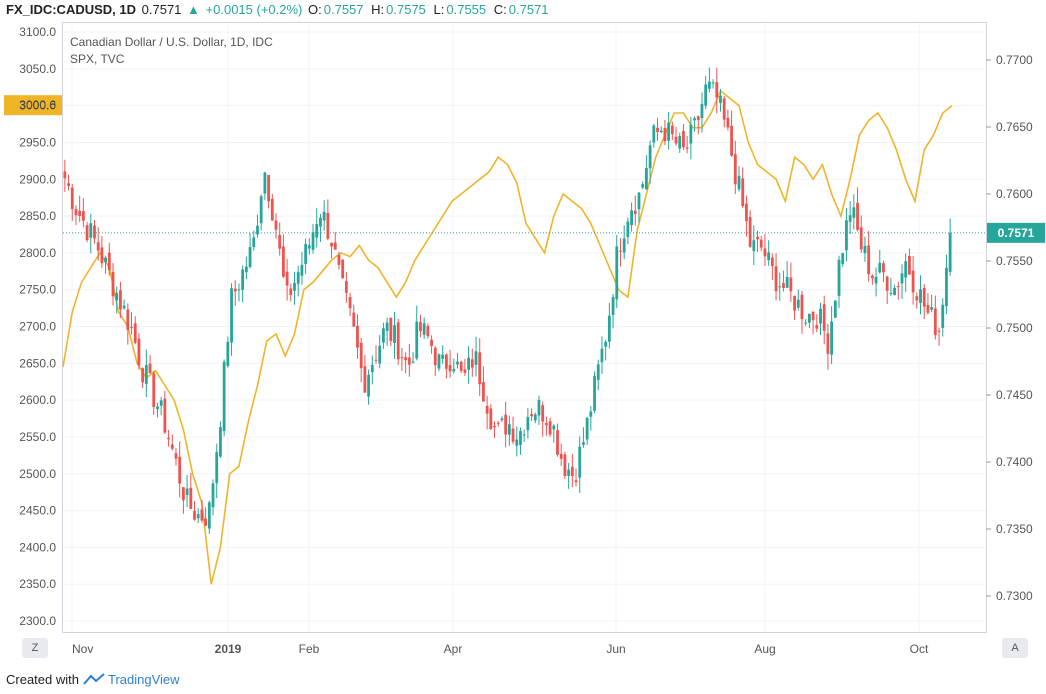  What do you see at coordinates (500, 649) in the screenshot?
I see `time-axis: Nov 2019 Feb Apr Jun Aug Oct` at bounding box center [500, 649].